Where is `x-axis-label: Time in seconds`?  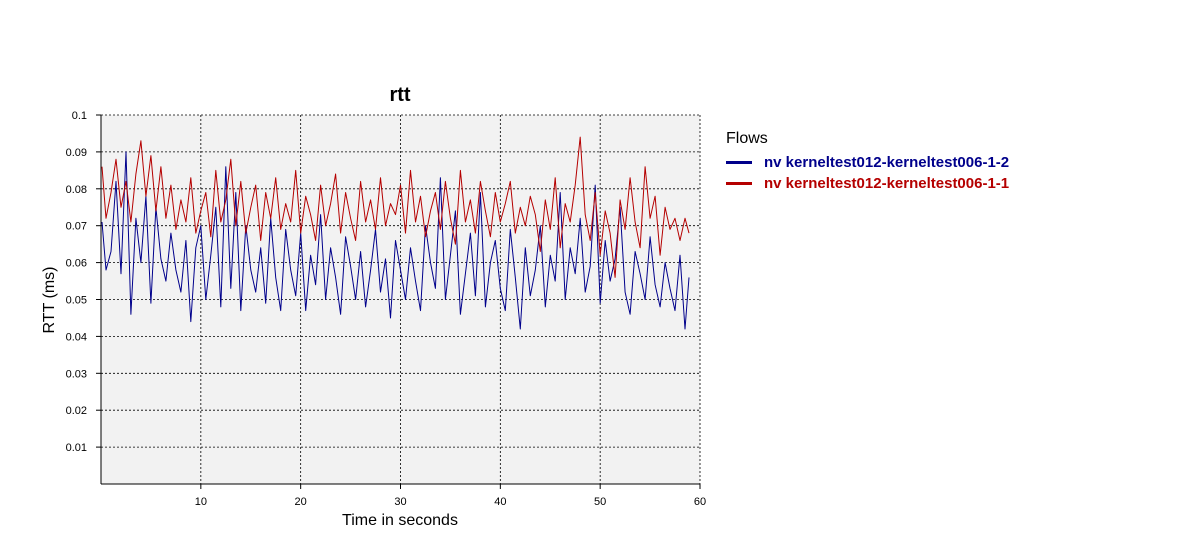
x-axis-label: Time in seconds is located at coordinates (400, 520).